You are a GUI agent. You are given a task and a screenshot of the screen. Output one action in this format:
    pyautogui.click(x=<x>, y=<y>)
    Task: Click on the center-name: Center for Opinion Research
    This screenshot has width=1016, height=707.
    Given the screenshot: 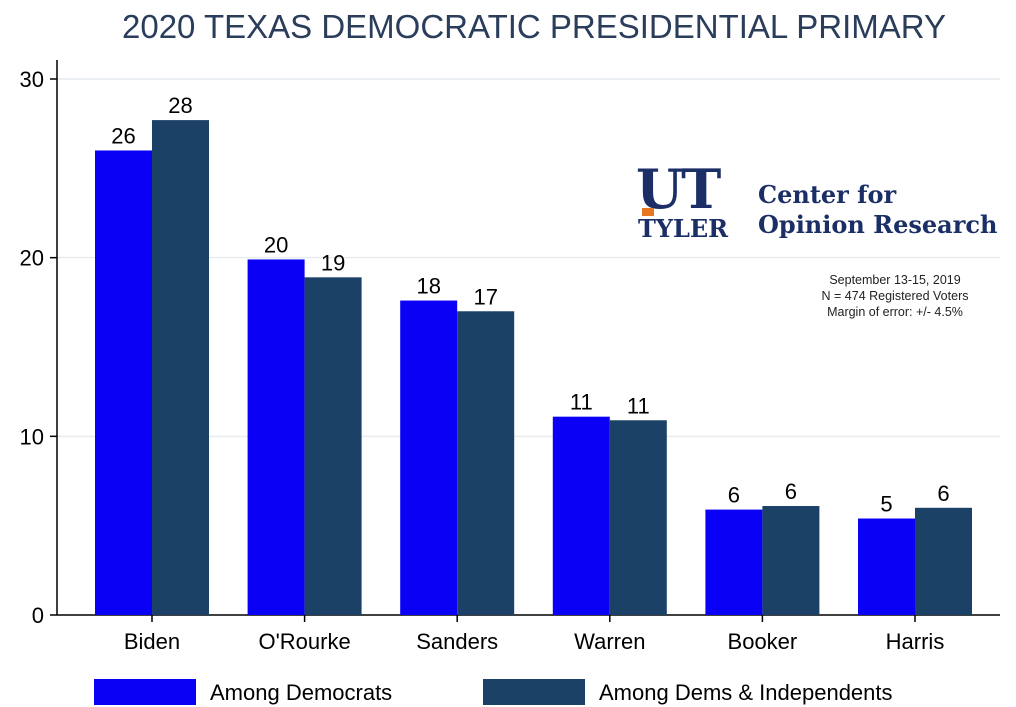 What is the action you would take?
    pyautogui.click(x=877, y=210)
    